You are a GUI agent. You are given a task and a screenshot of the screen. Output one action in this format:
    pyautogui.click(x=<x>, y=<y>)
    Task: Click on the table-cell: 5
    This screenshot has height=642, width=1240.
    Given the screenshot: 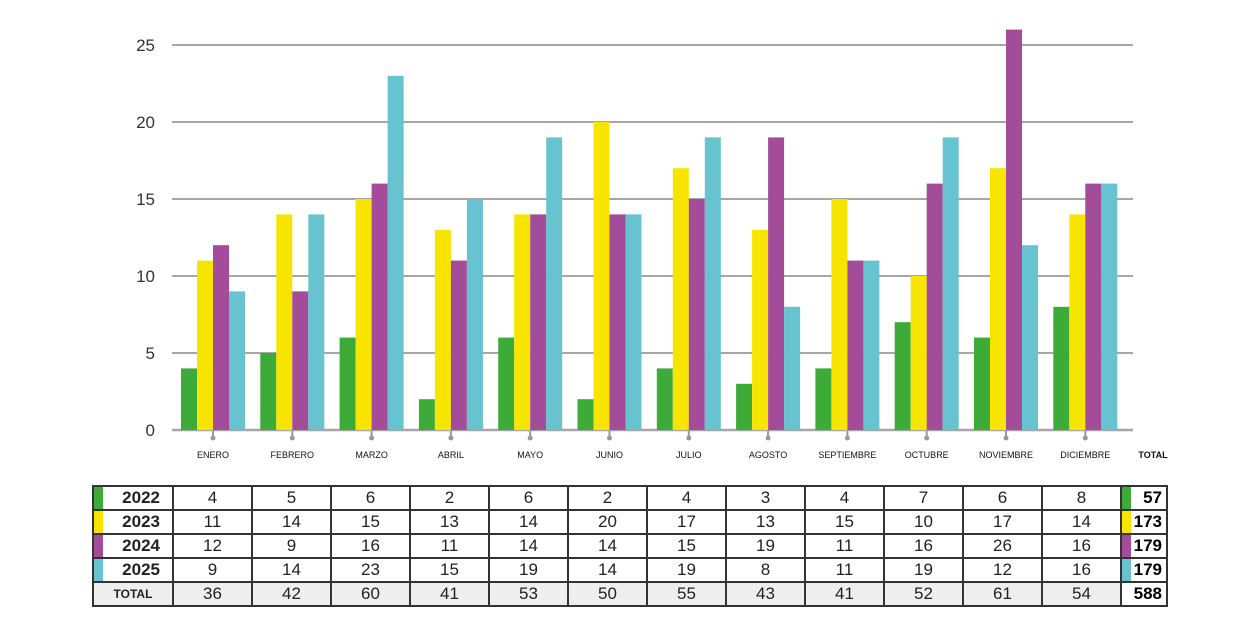 What is the action you would take?
    pyautogui.click(x=291, y=498)
    